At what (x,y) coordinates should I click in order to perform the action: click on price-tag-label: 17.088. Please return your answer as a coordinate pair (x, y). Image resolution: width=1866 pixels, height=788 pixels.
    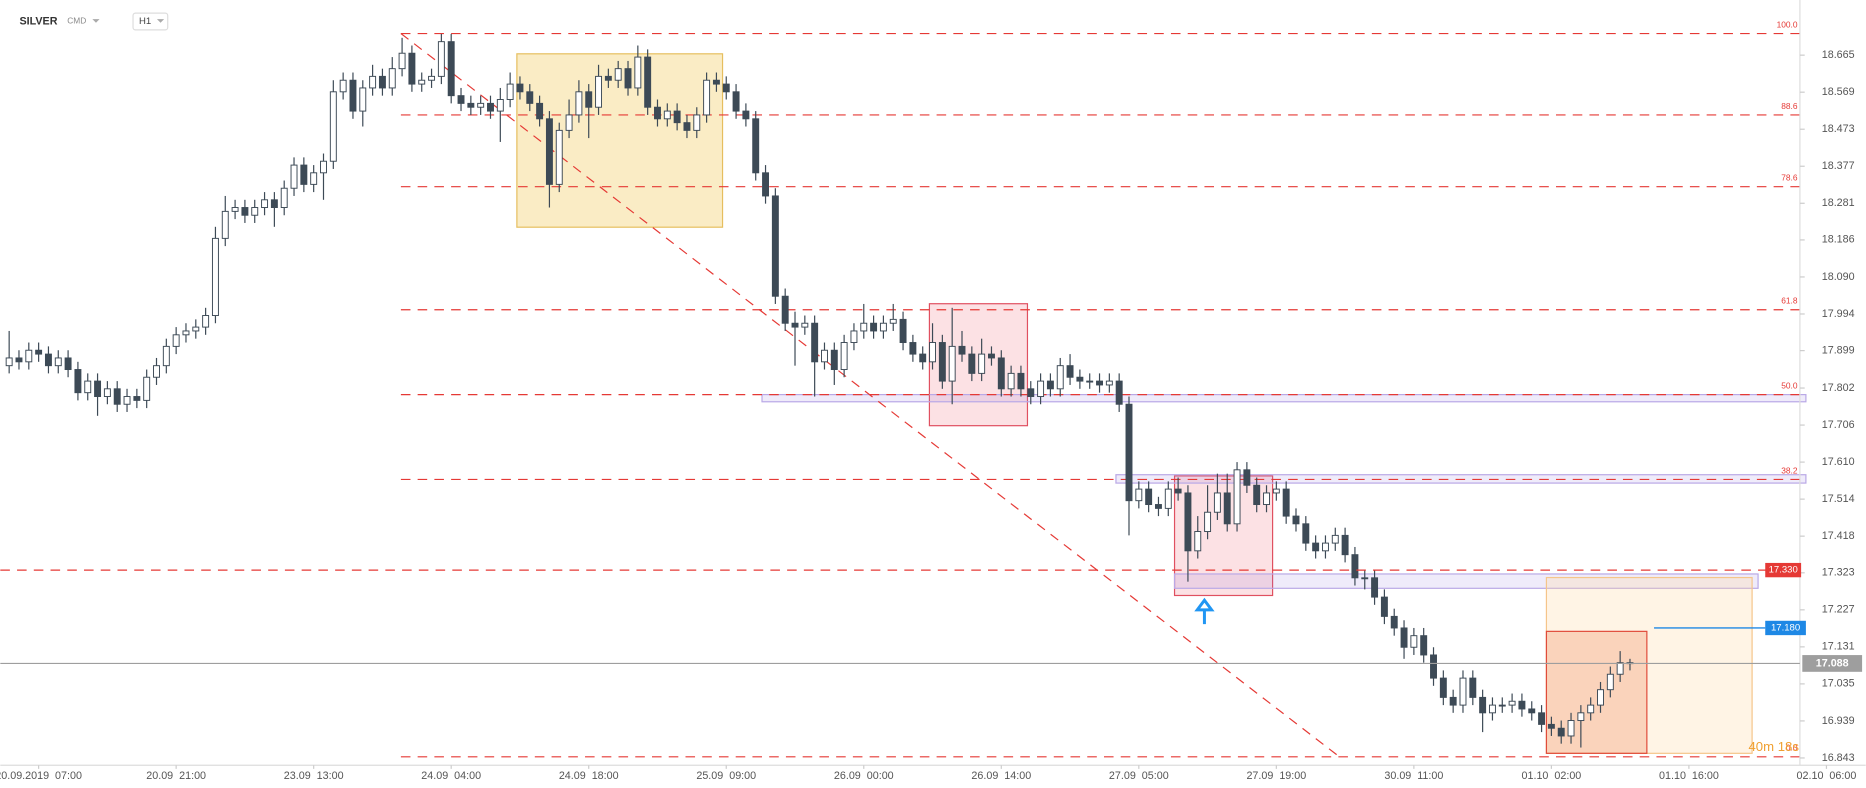
    Looking at the image, I should click on (1832, 663).